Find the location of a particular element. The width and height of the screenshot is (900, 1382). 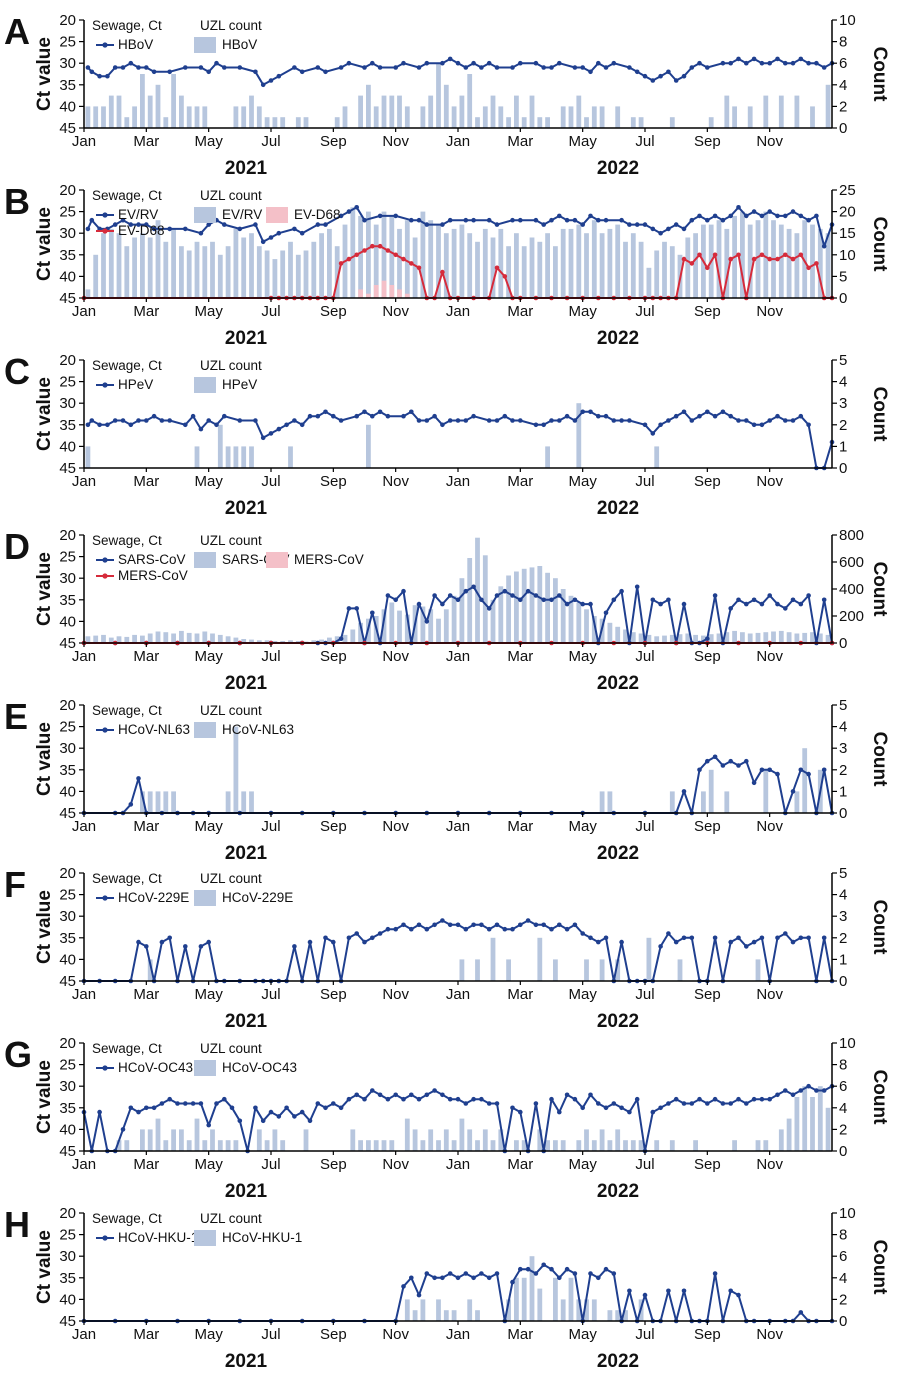

legend-bar-icon is located at coordinates (205, 1238).